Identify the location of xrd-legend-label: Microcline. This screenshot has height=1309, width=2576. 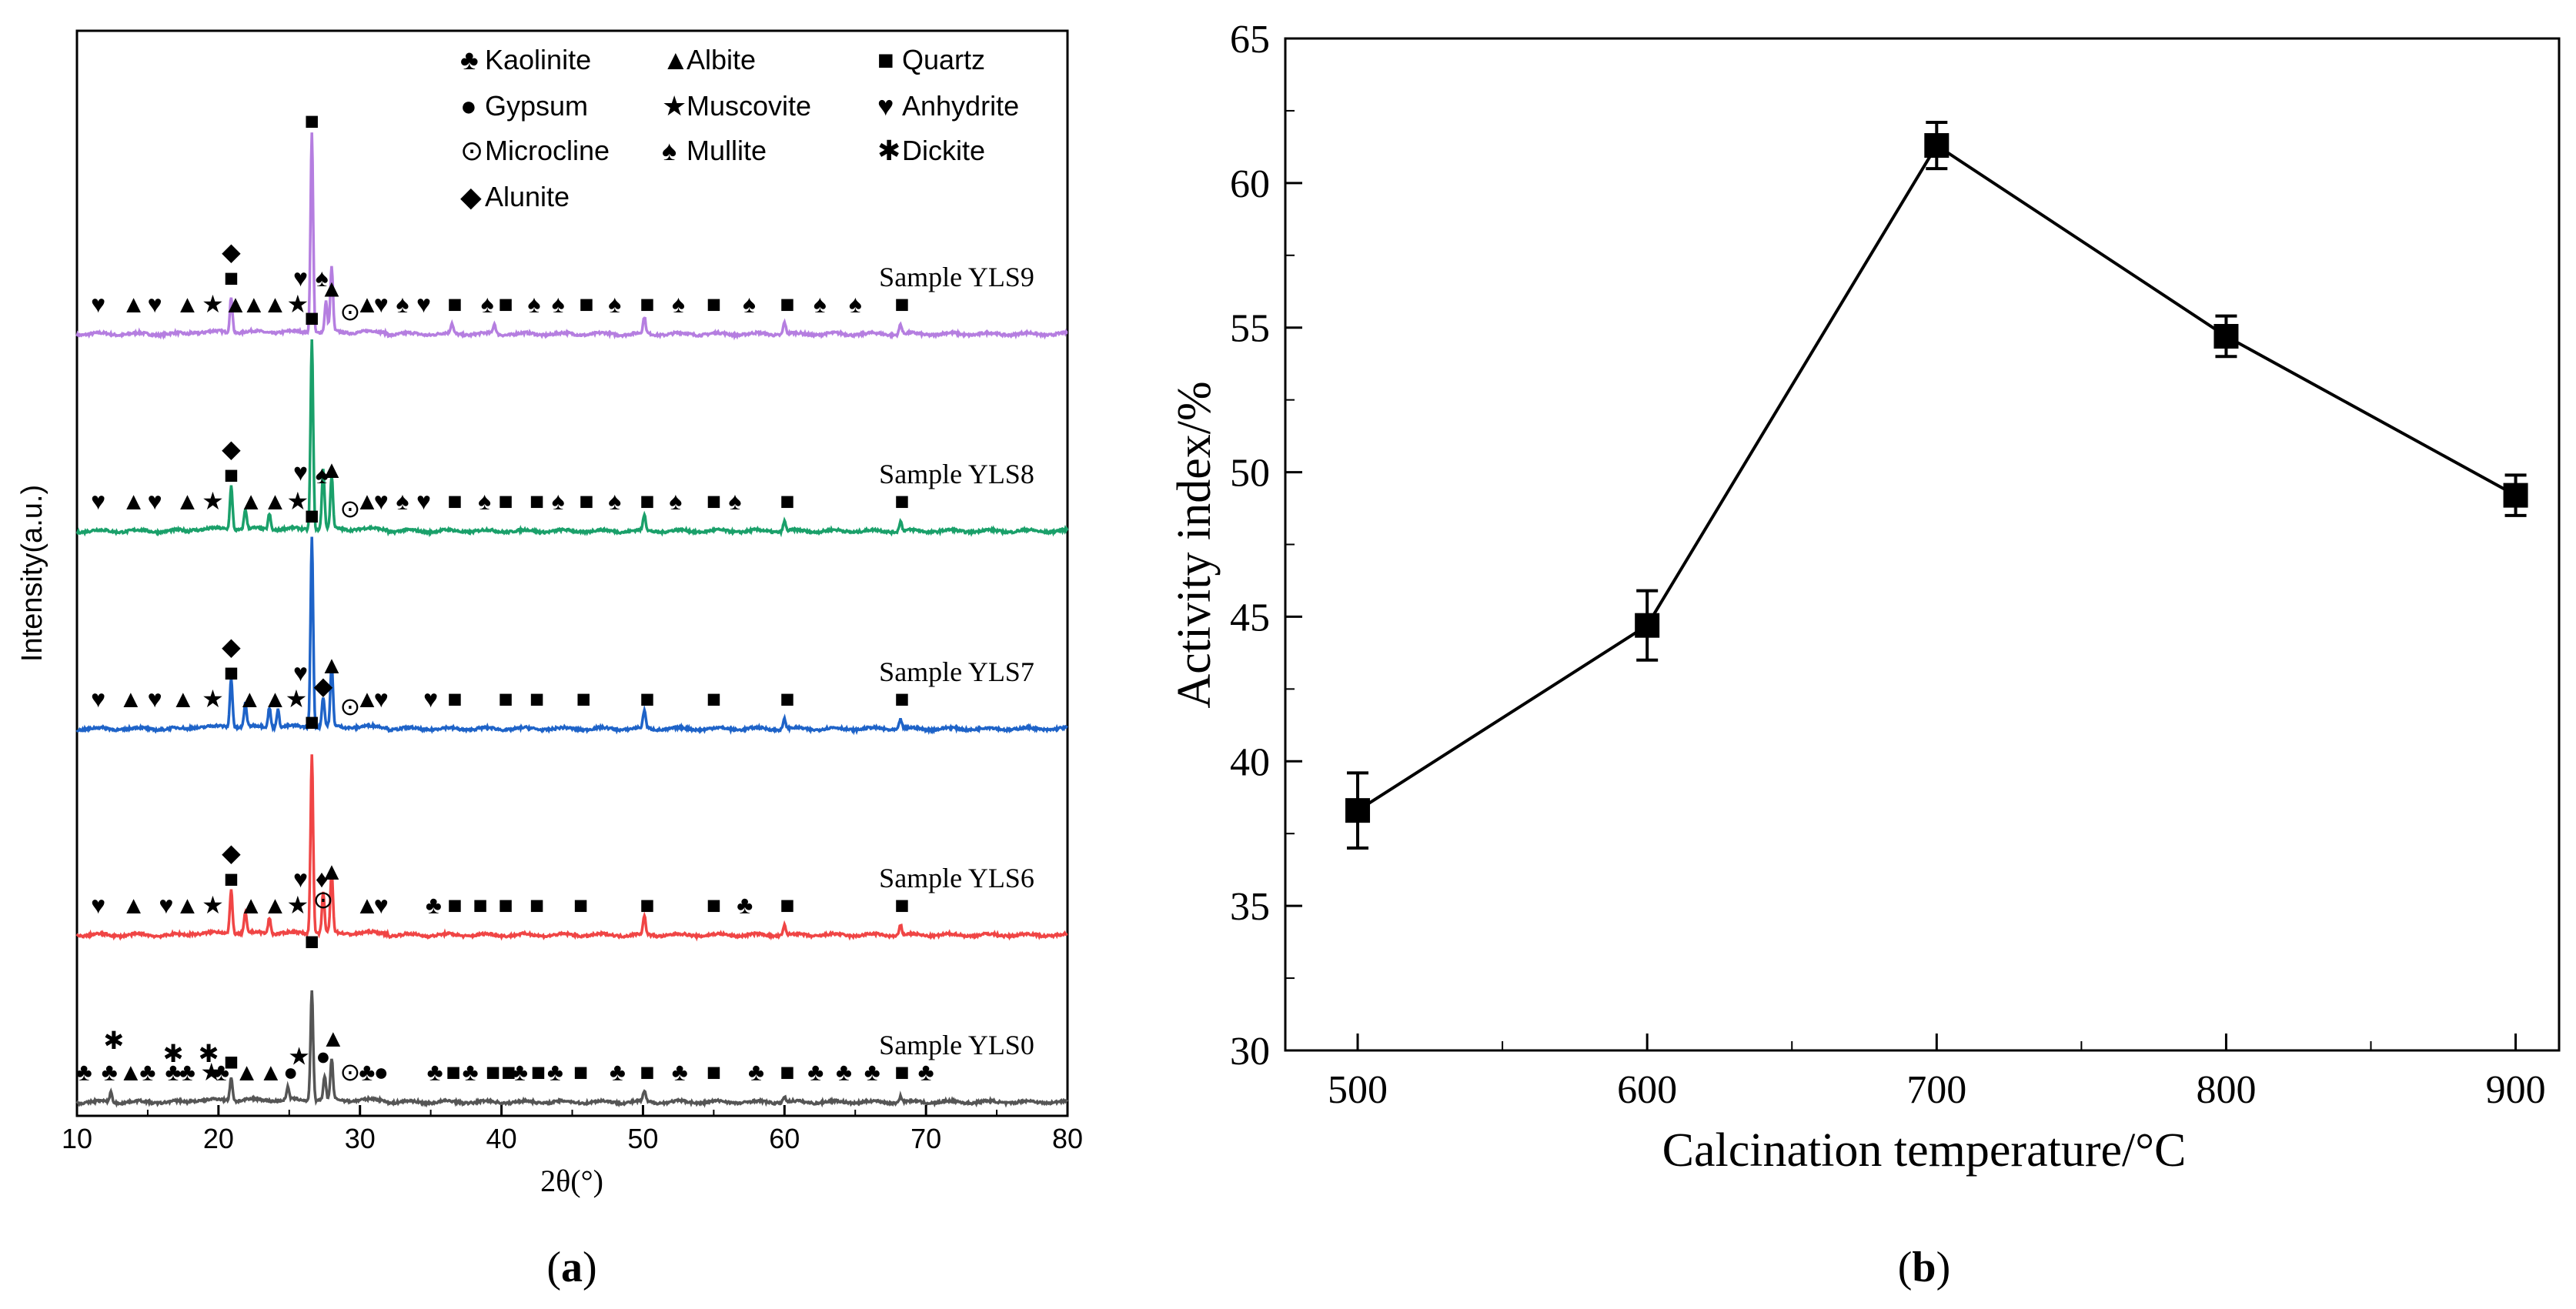
(547, 151).